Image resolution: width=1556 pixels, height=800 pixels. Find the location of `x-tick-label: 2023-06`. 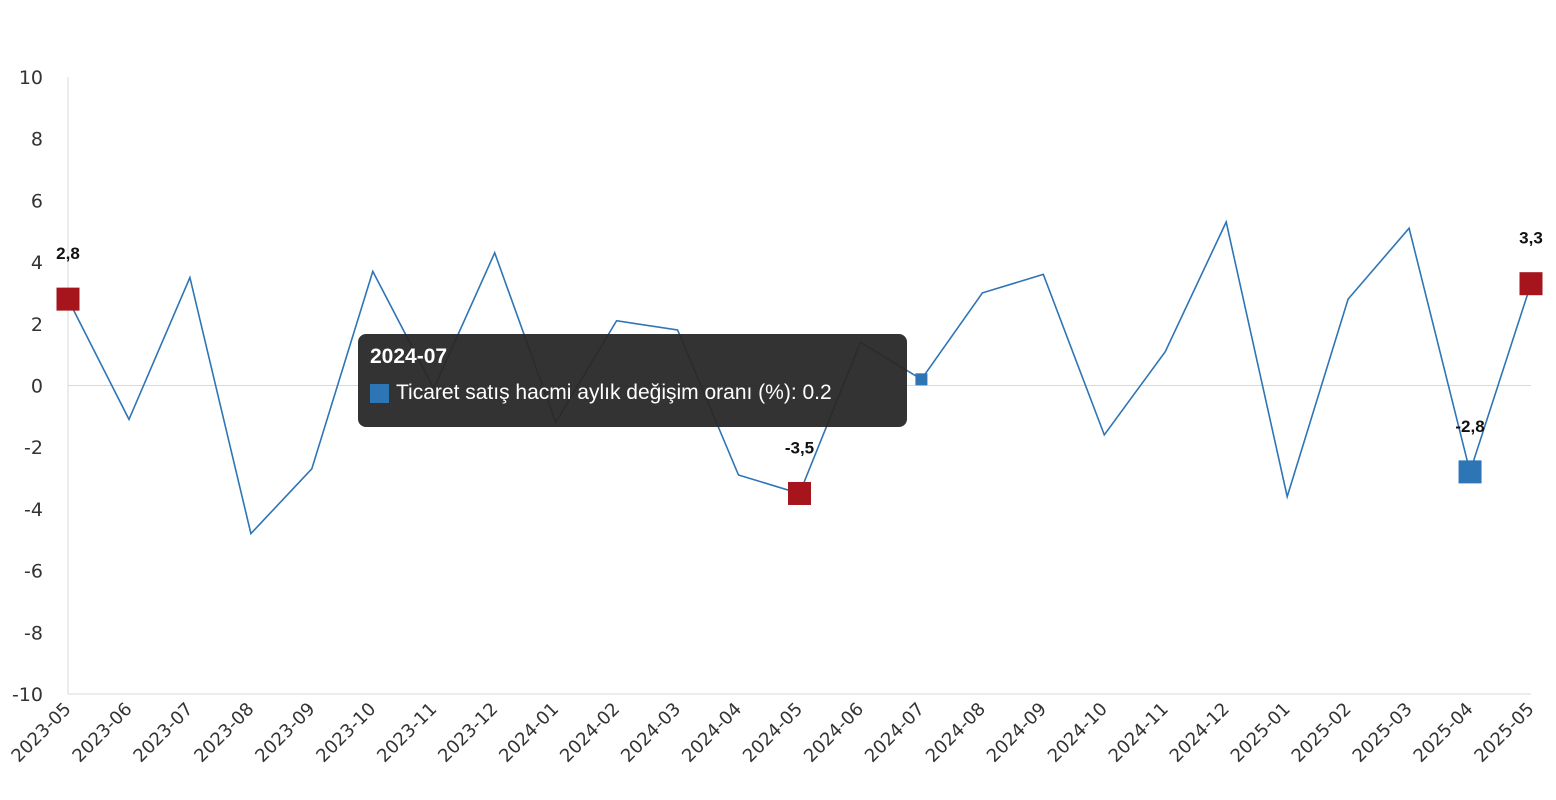

x-tick-label: 2023-06 is located at coordinates (102, 733).